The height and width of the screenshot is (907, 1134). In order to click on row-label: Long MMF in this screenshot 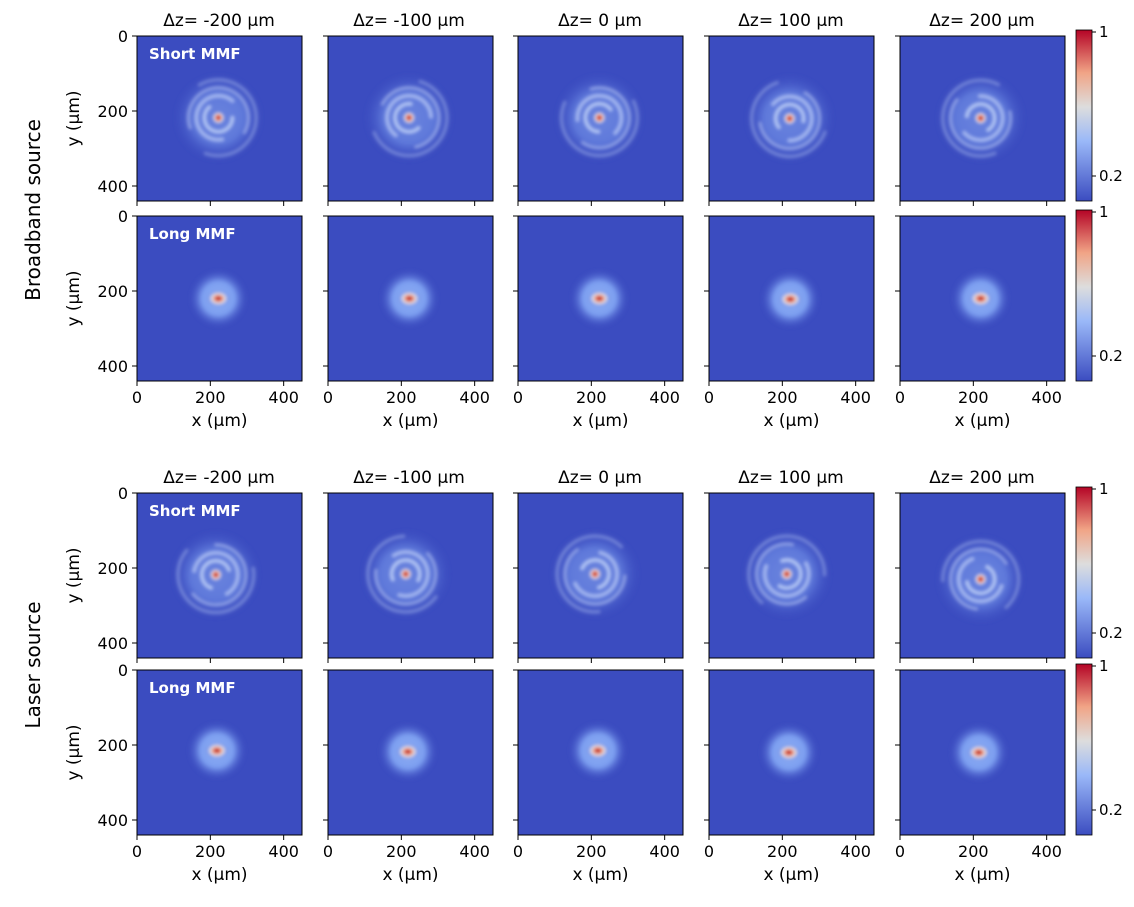, I will do `click(192, 234)`.